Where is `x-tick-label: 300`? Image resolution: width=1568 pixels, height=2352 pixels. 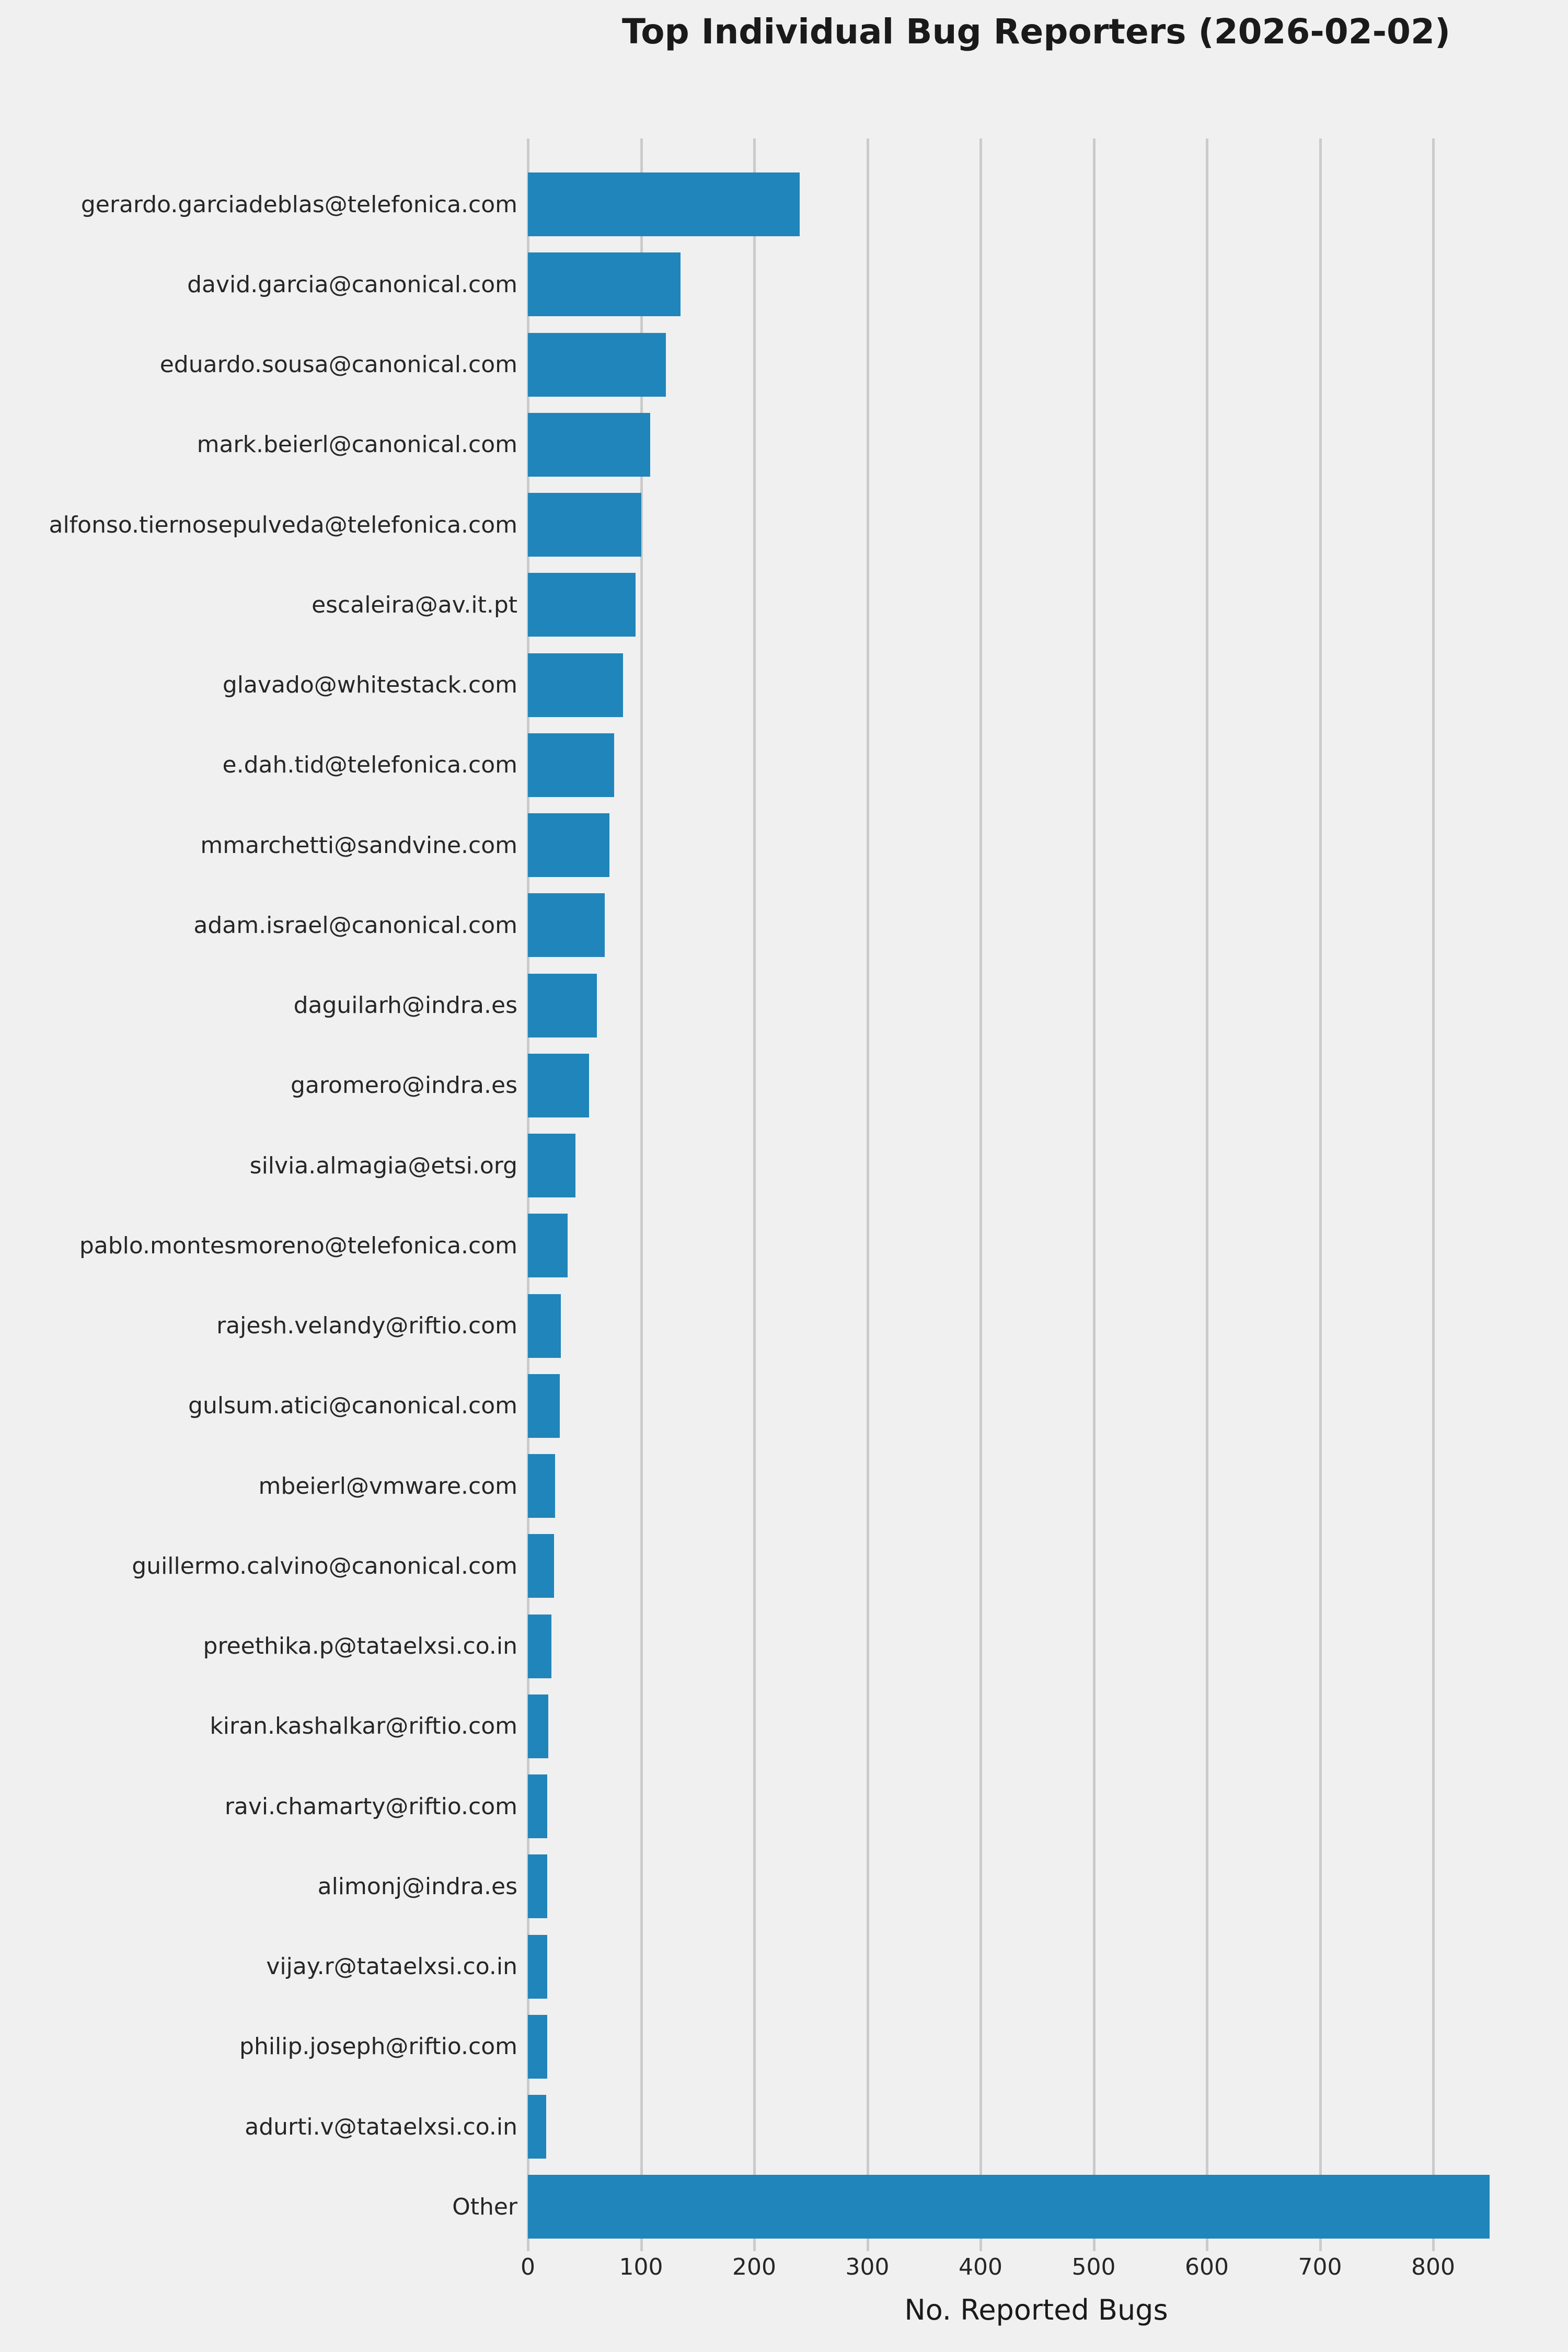 x-tick-label: 300 is located at coordinates (867, 2267).